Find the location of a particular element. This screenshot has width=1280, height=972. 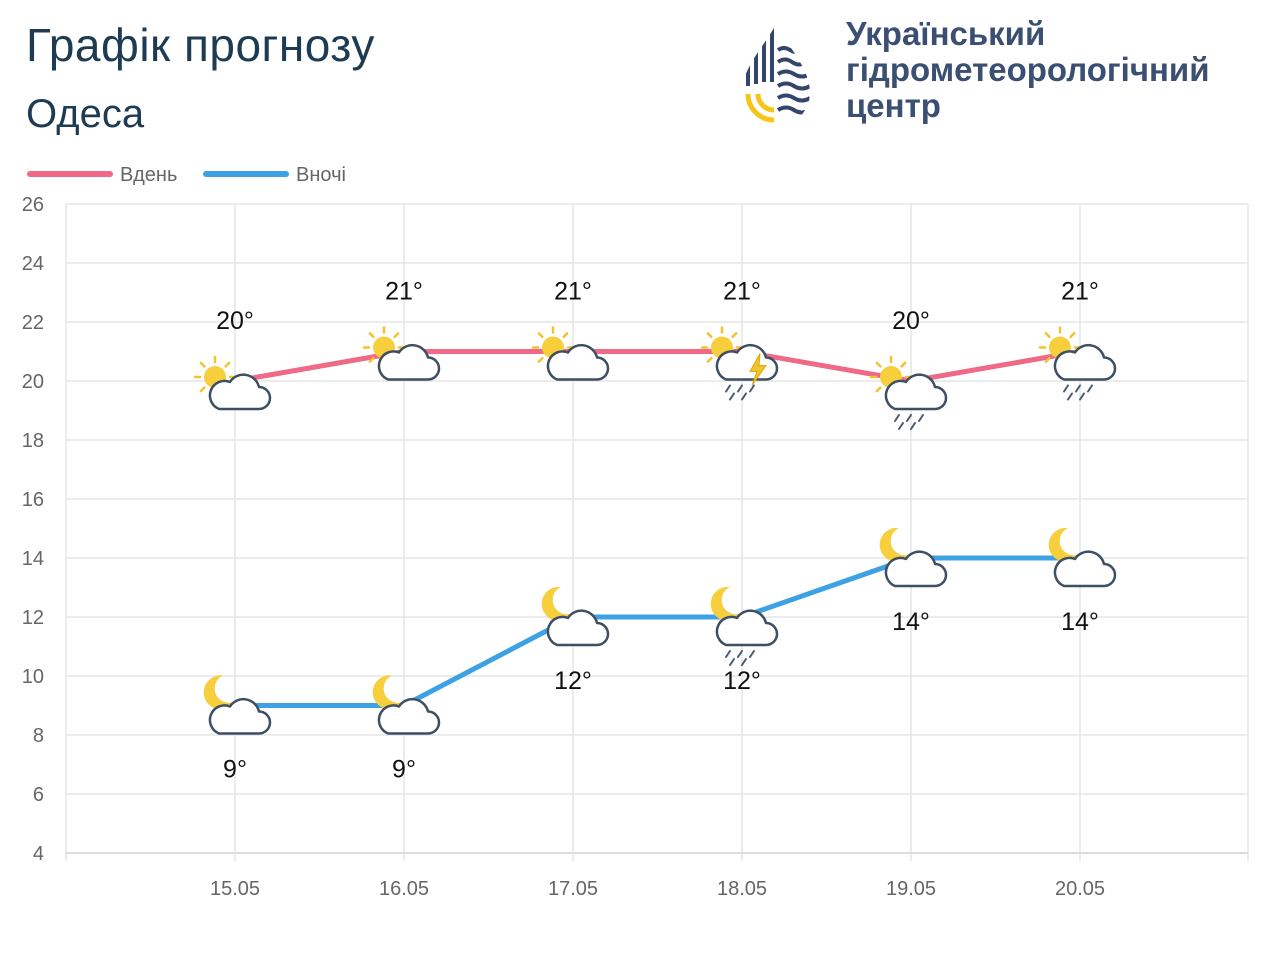

page-title: Графік прогнозу is located at coordinates (200, 45).